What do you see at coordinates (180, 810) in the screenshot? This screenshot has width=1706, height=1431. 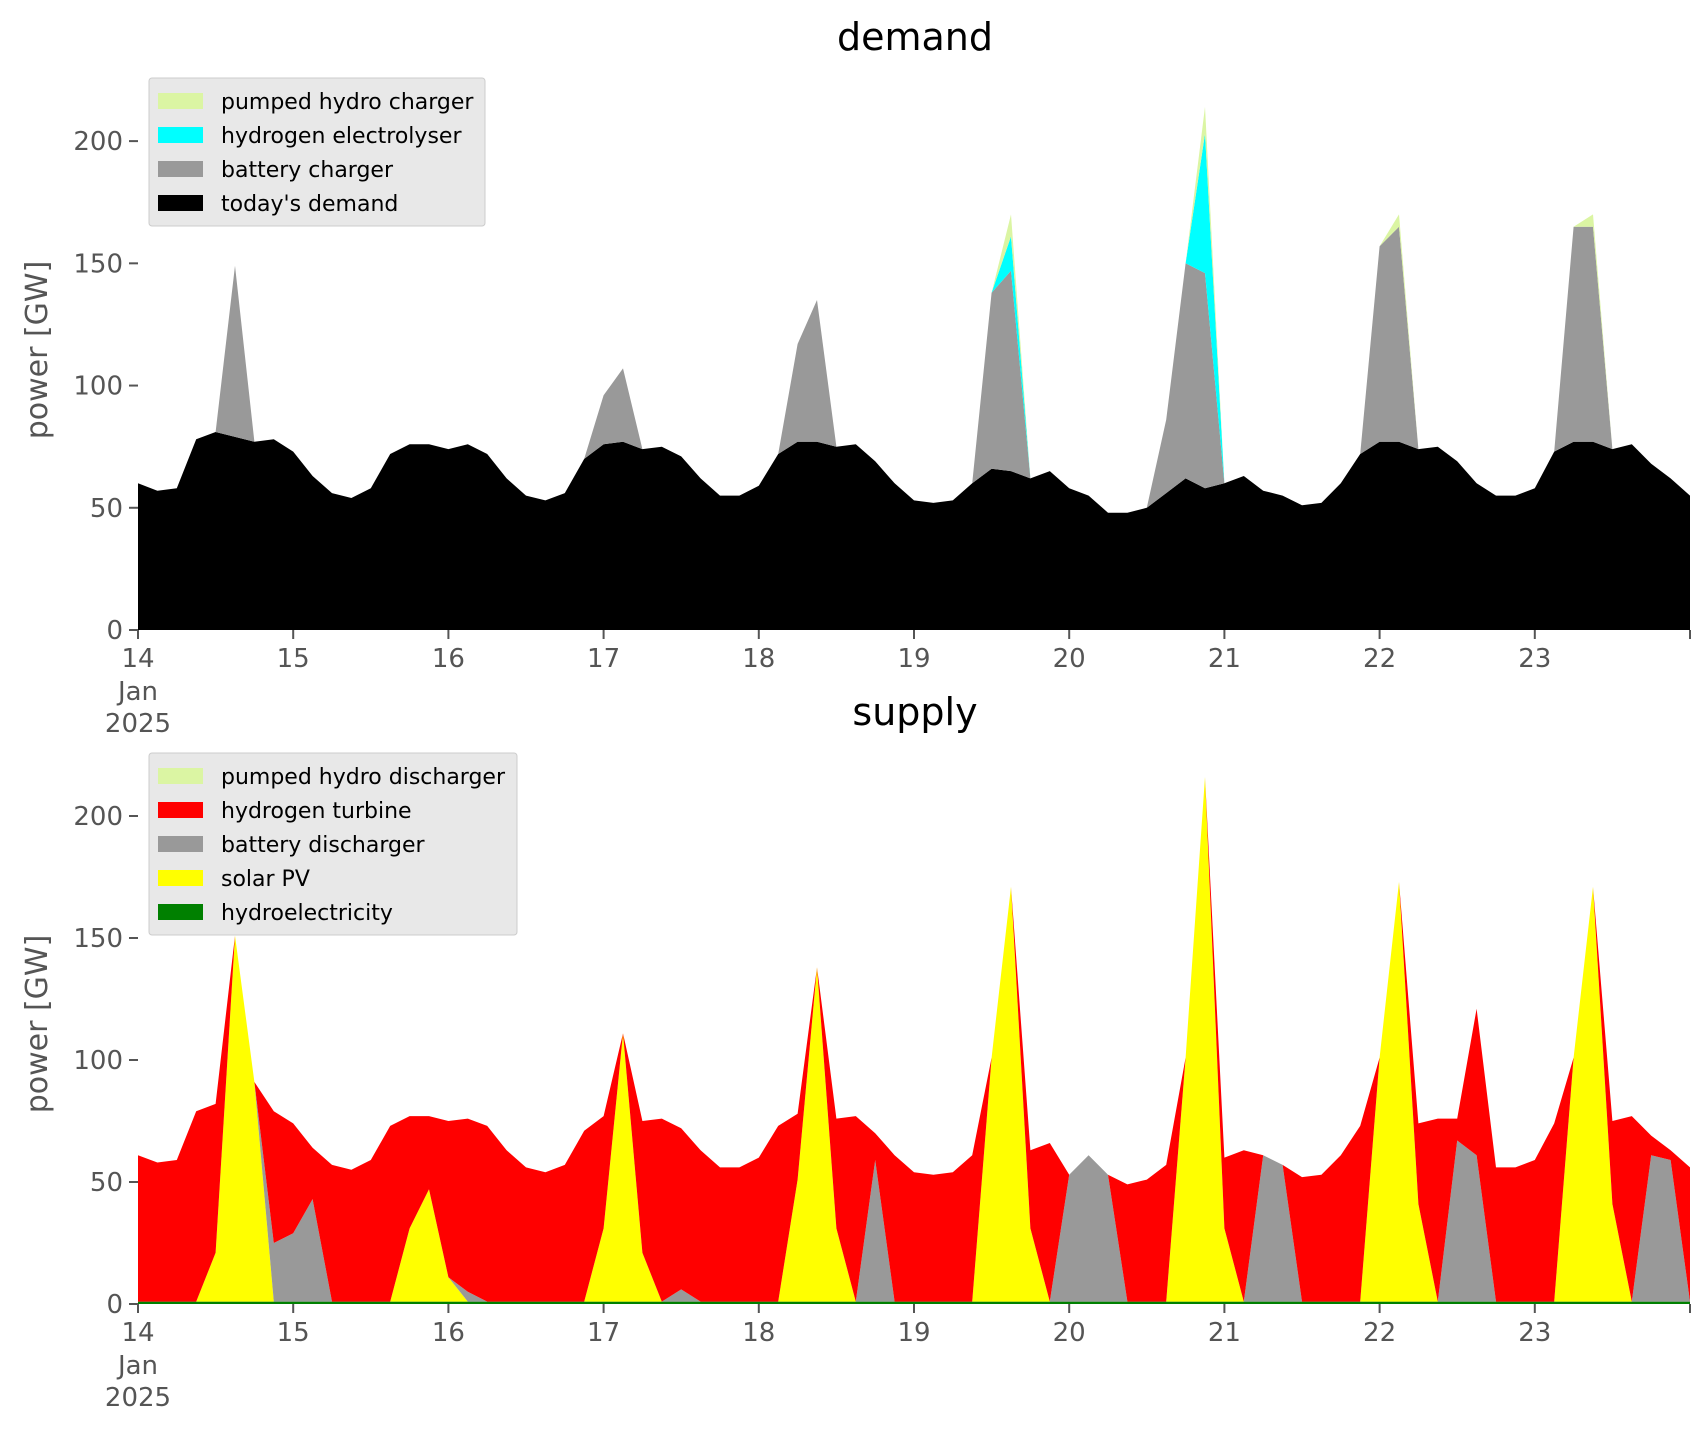 I see `legend-swatch-hydrogen-turbine` at bounding box center [180, 810].